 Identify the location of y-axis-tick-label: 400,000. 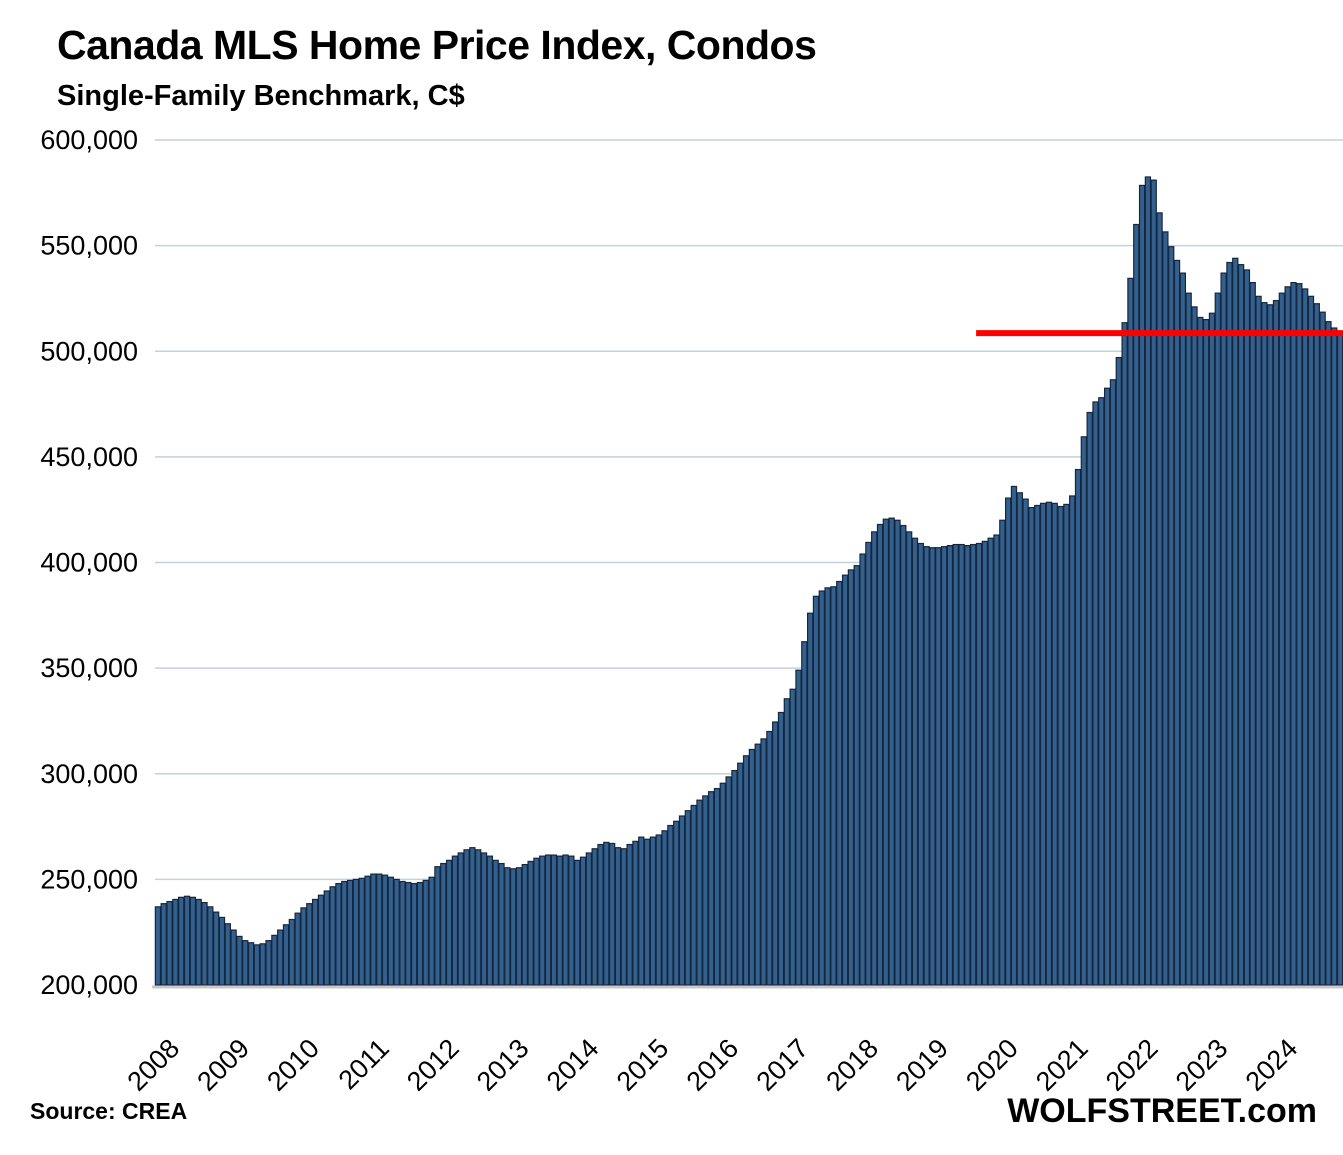
(89, 563).